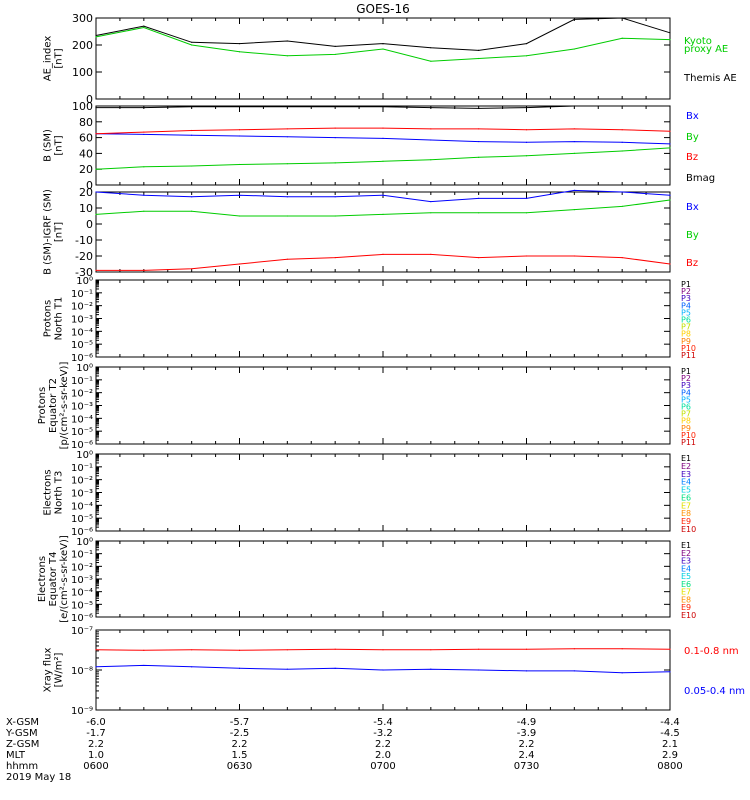  What do you see at coordinates (48, 59) in the screenshot?
I see `y-axis-label-line: AE_index` at bounding box center [48, 59].